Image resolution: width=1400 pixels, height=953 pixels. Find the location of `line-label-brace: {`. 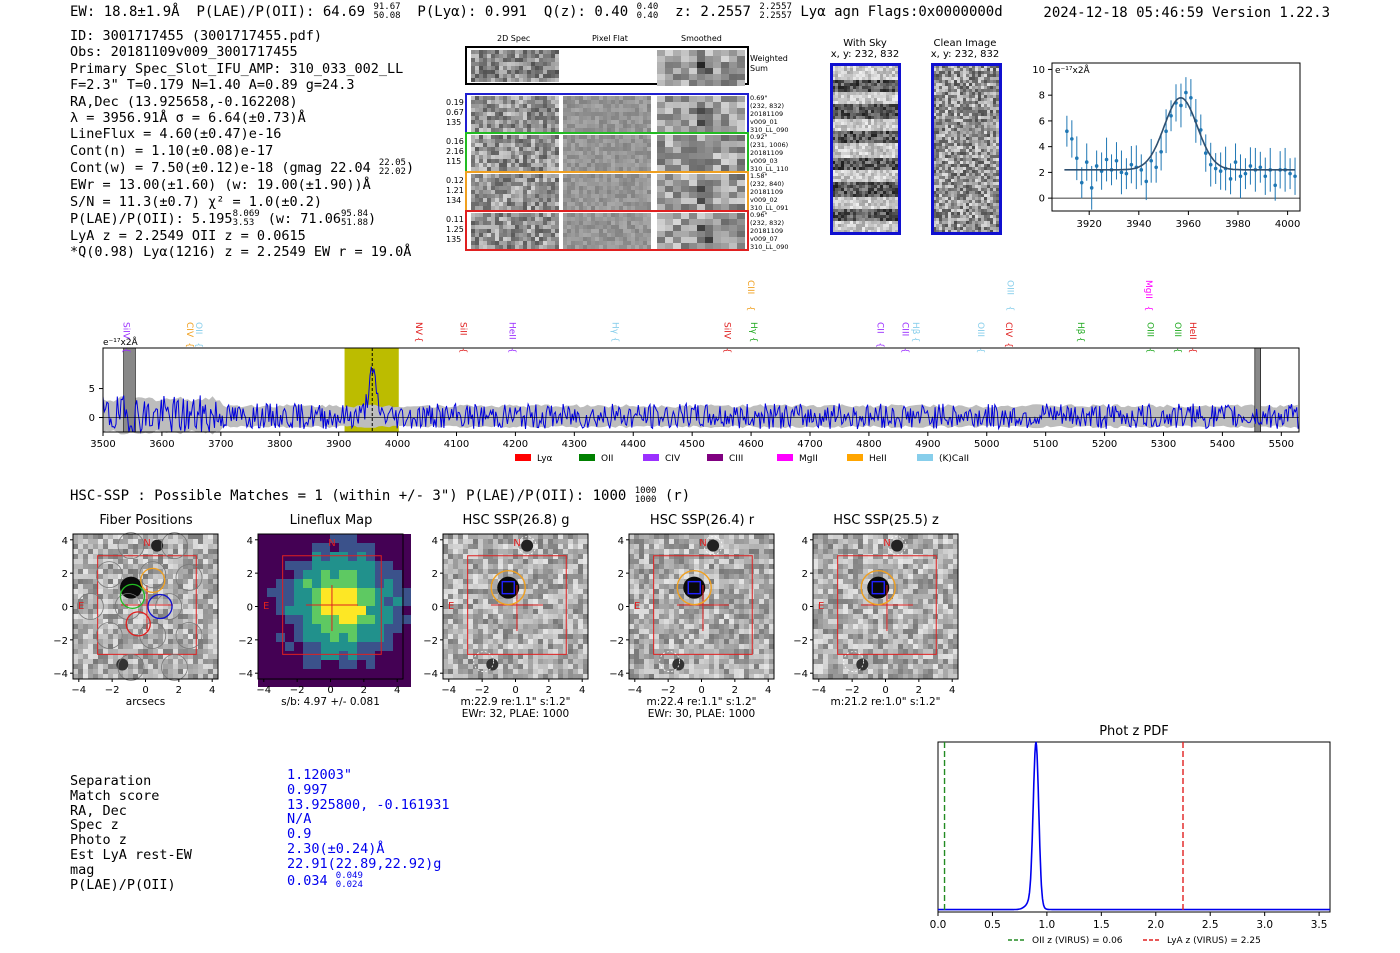

line-label-brace: { is located at coordinates (904, 351).